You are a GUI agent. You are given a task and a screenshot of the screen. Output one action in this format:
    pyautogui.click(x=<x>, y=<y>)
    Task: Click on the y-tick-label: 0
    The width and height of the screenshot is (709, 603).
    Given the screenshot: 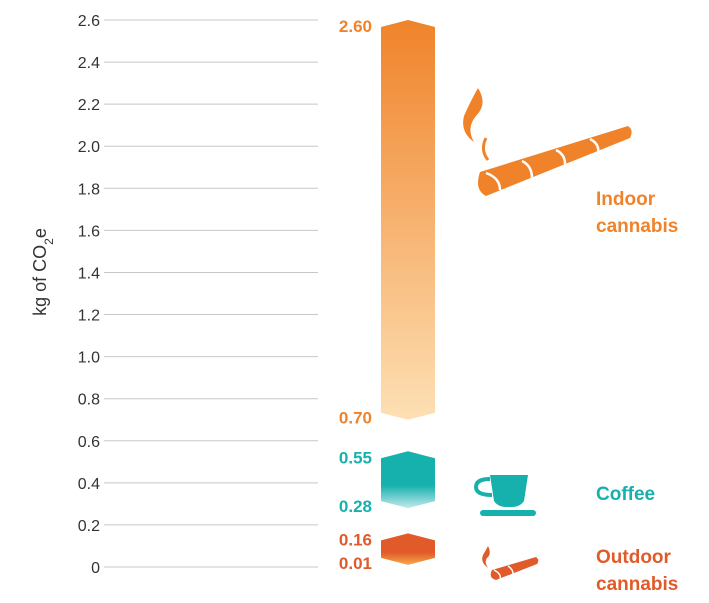 What is the action you would take?
    pyautogui.click(x=95, y=568)
    